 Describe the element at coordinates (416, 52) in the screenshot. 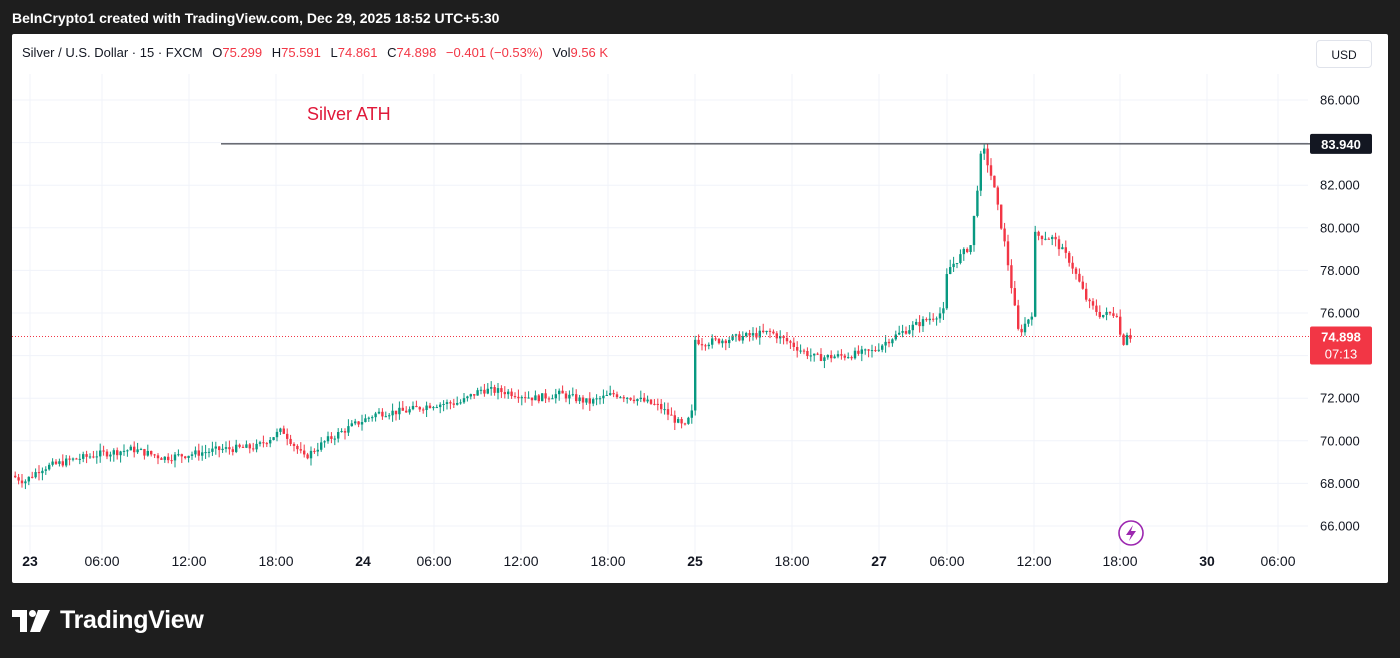

I see `close-value: 74.898` at that location.